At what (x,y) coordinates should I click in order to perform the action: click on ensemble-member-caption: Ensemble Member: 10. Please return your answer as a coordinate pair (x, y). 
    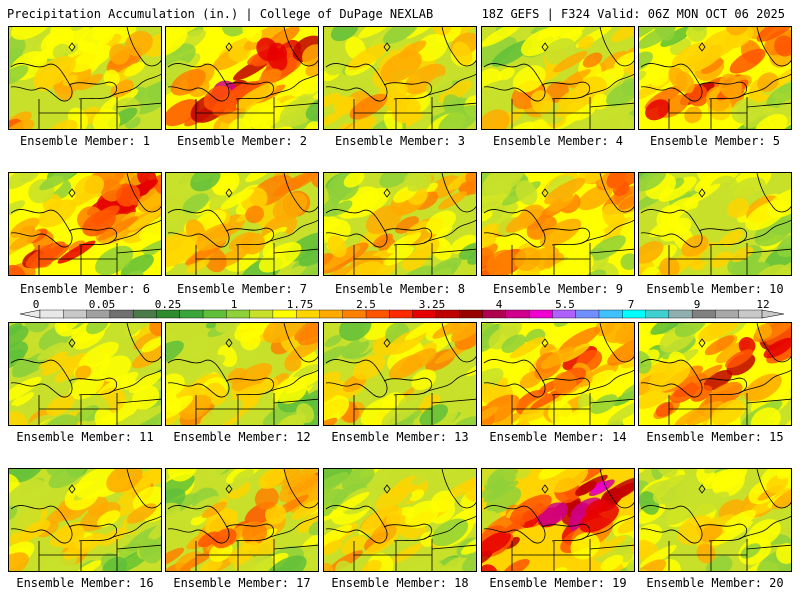
    Looking at the image, I should click on (715, 289).